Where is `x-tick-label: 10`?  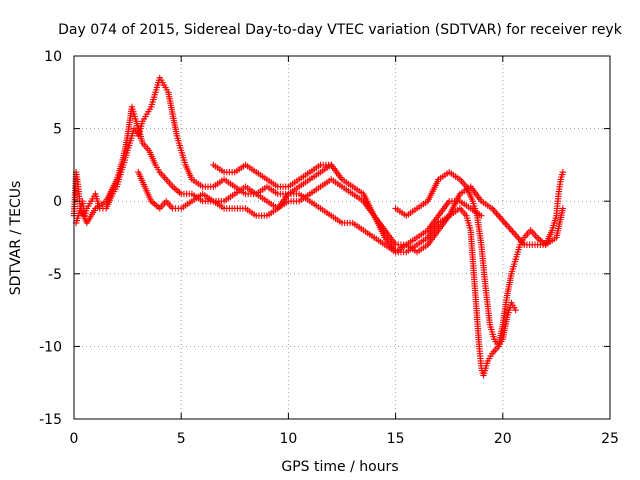
x-tick-label: 10 is located at coordinates (288, 439).